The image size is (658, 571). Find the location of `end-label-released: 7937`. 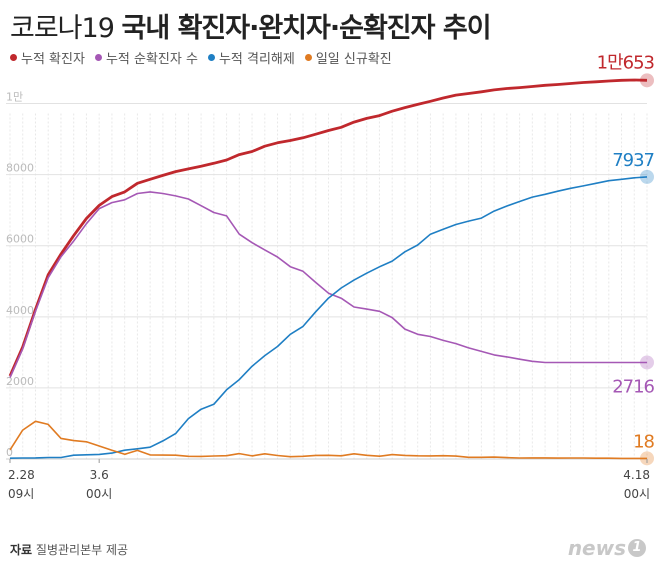

end-label-released: 7937 is located at coordinates (633, 160).